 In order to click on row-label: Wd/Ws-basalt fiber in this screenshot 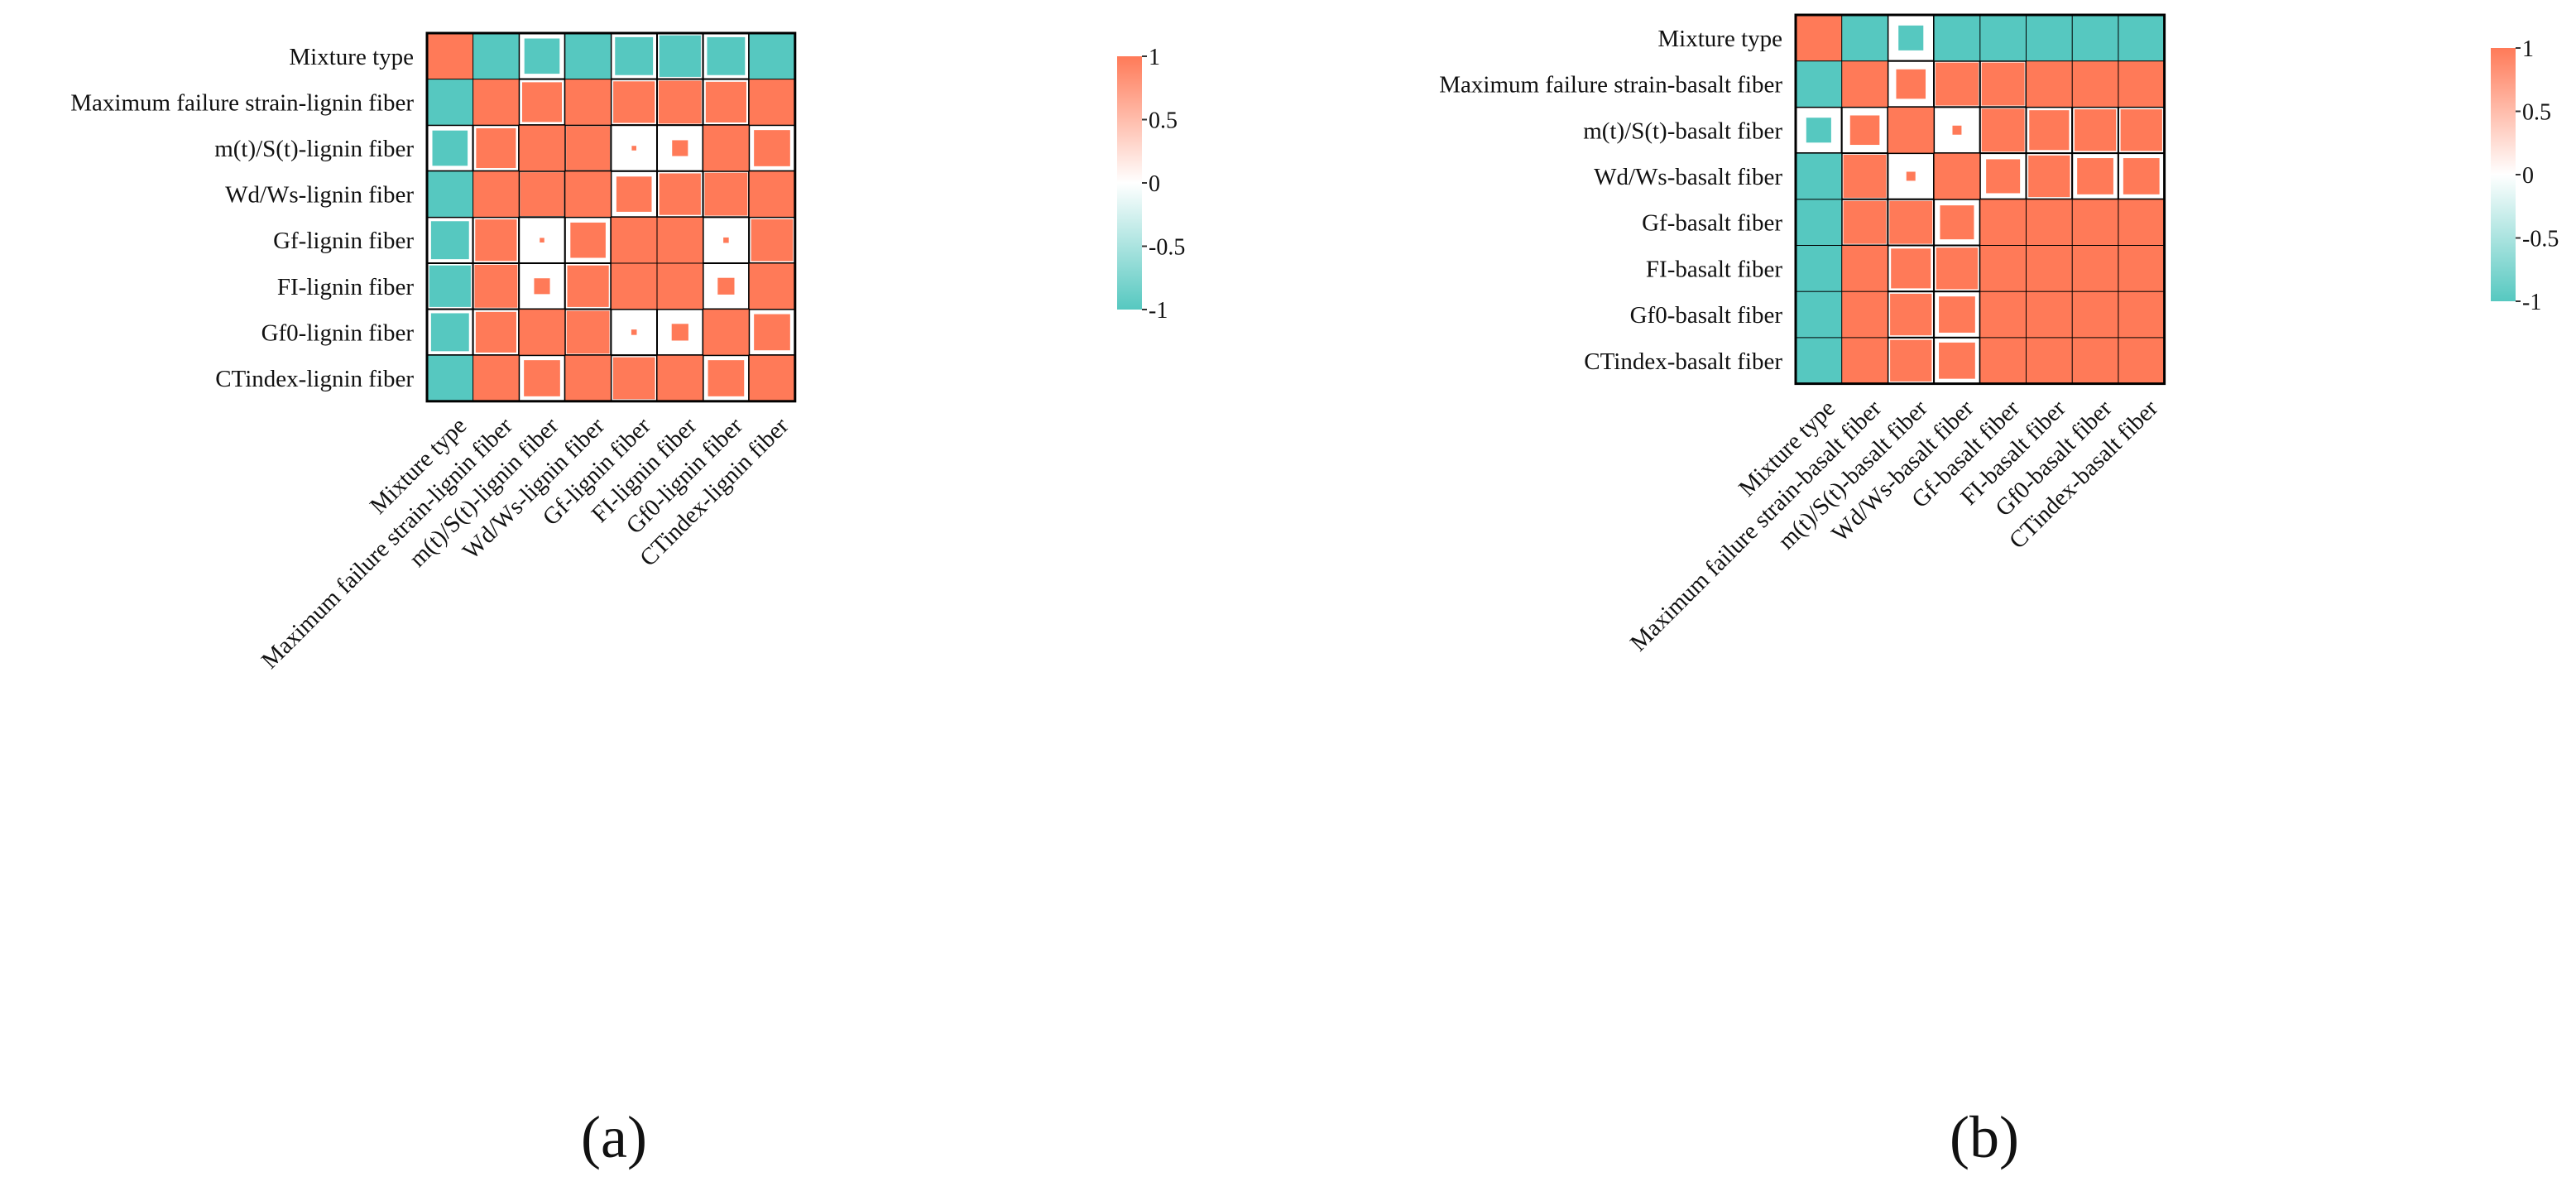, I will do `click(1688, 177)`.